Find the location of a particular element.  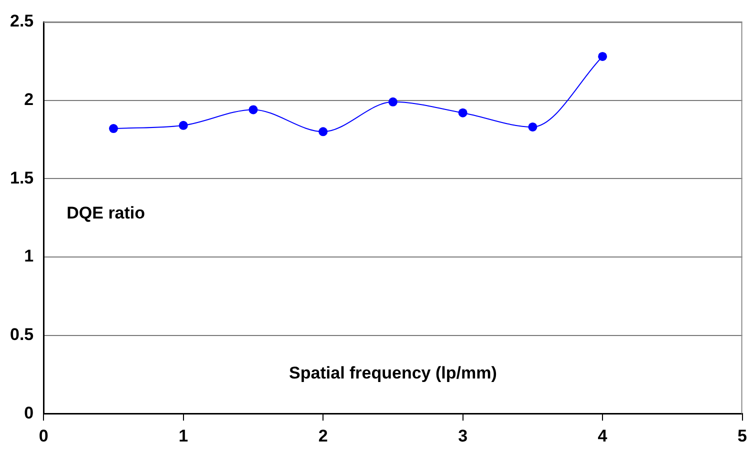

y-tick-label: 0.5 is located at coordinates (22, 334).